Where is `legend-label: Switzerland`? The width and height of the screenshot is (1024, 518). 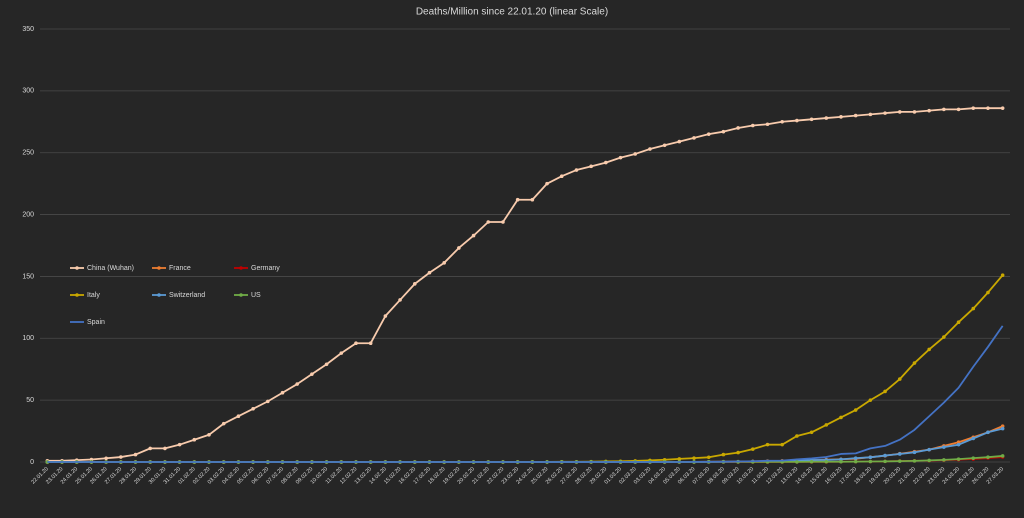
legend-label: Switzerland is located at coordinates (187, 295).